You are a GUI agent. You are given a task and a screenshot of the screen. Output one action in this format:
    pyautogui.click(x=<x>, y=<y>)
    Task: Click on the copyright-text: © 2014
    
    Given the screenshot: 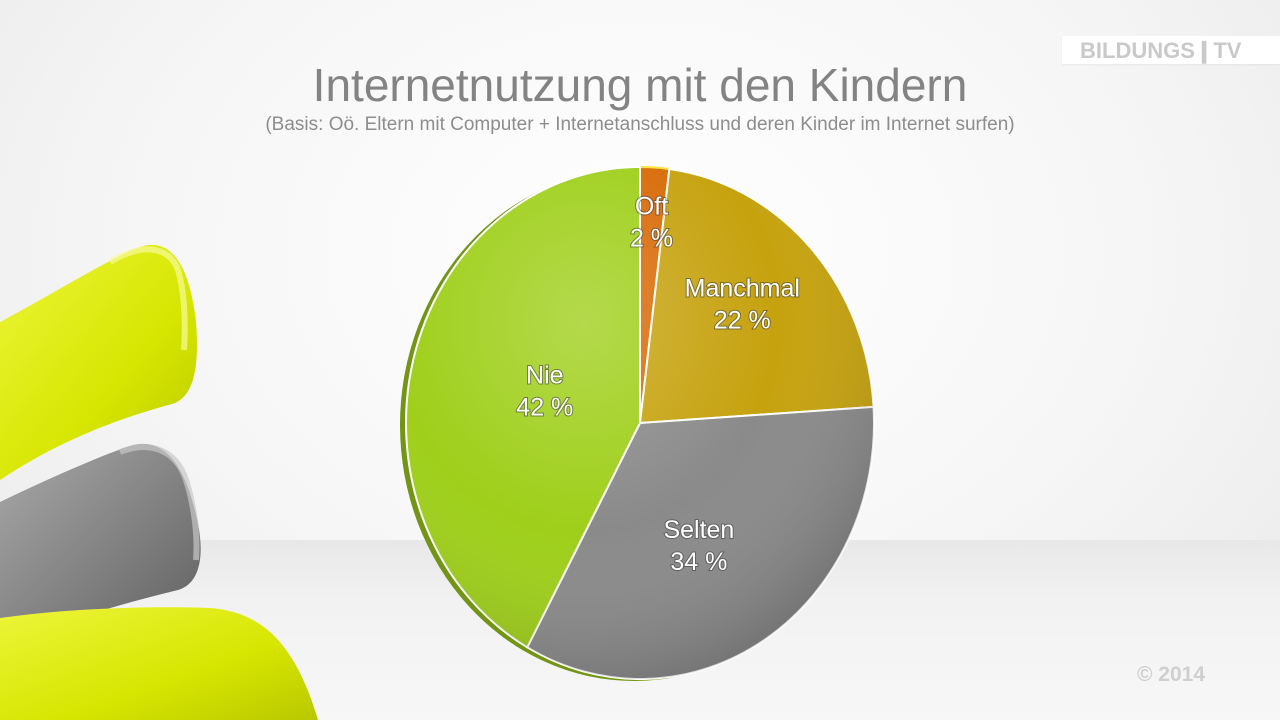 What is the action you would take?
    pyautogui.click(x=1171, y=674)
    